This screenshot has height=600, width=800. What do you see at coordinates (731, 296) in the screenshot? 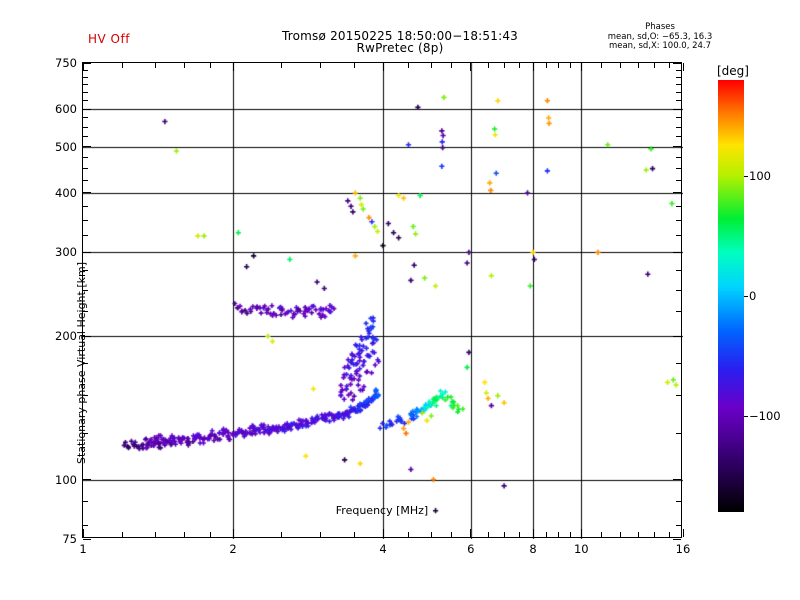
I see `colorbar-gradient` at bounding box center [731, 296].